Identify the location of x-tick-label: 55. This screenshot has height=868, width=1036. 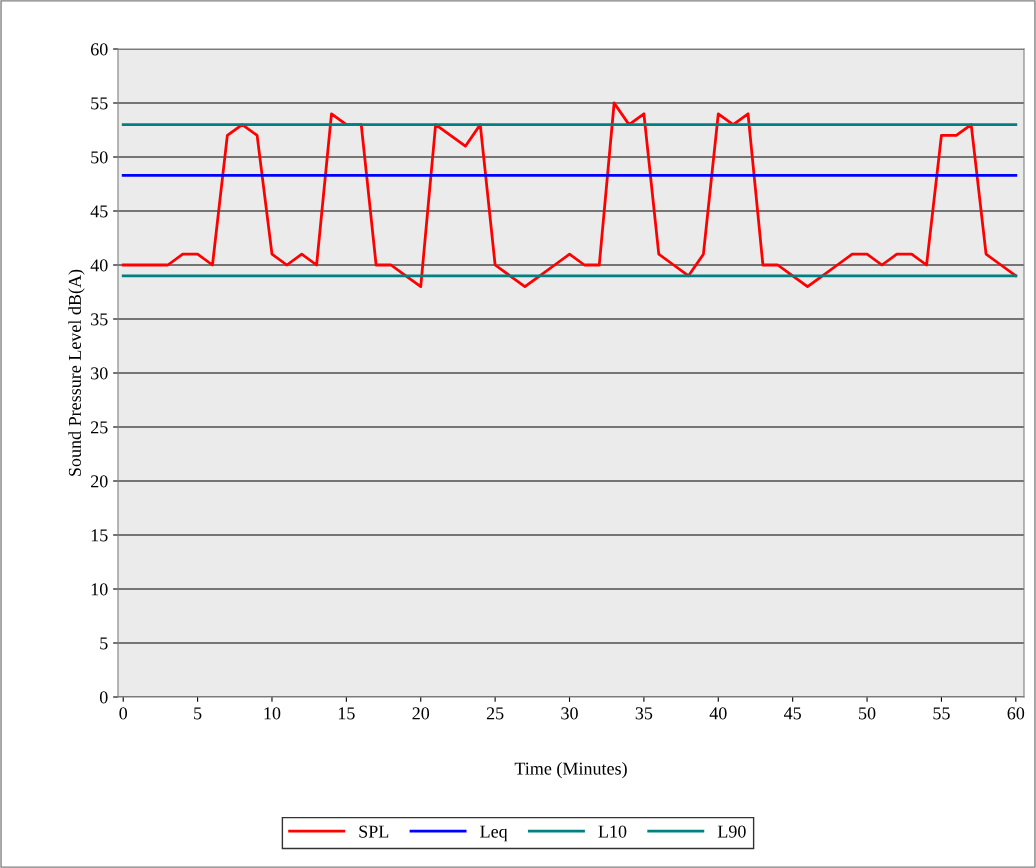
(941, 713).